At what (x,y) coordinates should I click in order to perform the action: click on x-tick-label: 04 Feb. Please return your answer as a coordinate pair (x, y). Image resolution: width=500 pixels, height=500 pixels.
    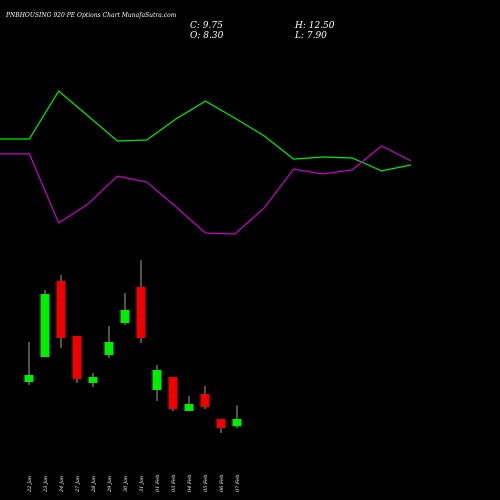
    Looking at the image, I should click on (190, 483).